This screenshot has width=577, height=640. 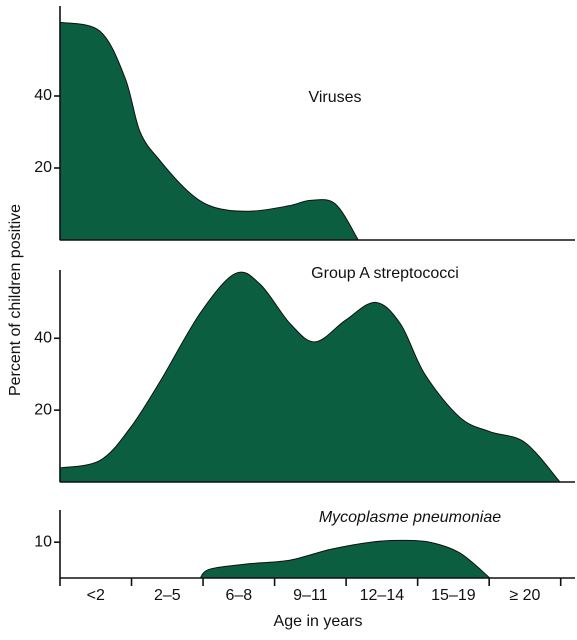 What do you see at coordinates (345, 559) in the screenshot?
I see `area` at bounding box center [345, 559].